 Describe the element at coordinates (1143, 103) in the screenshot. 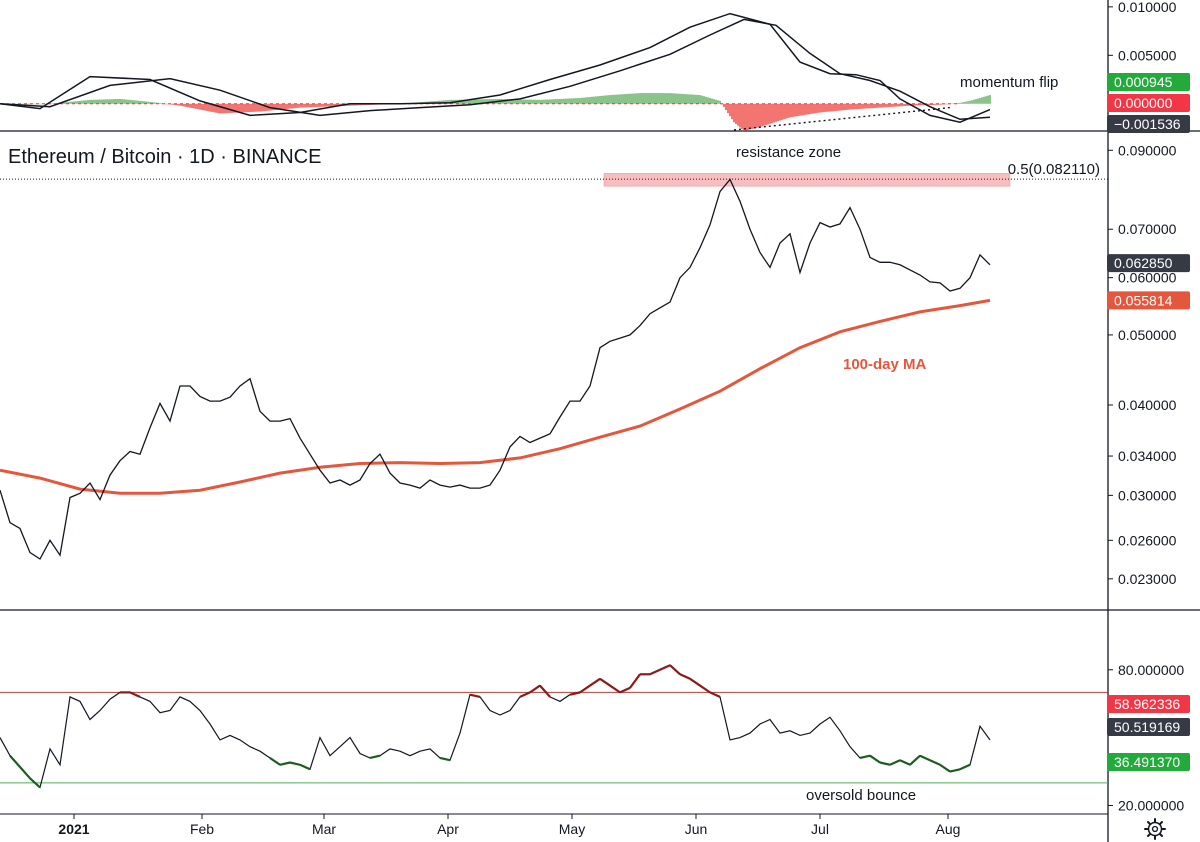

I see `momentum-value-tag-label: 0.000000` at that location.